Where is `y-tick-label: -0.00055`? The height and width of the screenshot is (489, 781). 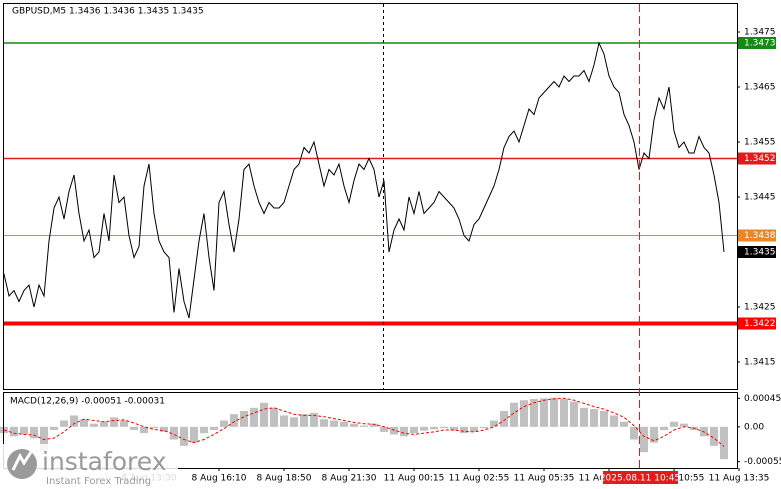 y-tick-label: -0.00055 is located at coordinates (762, 462).